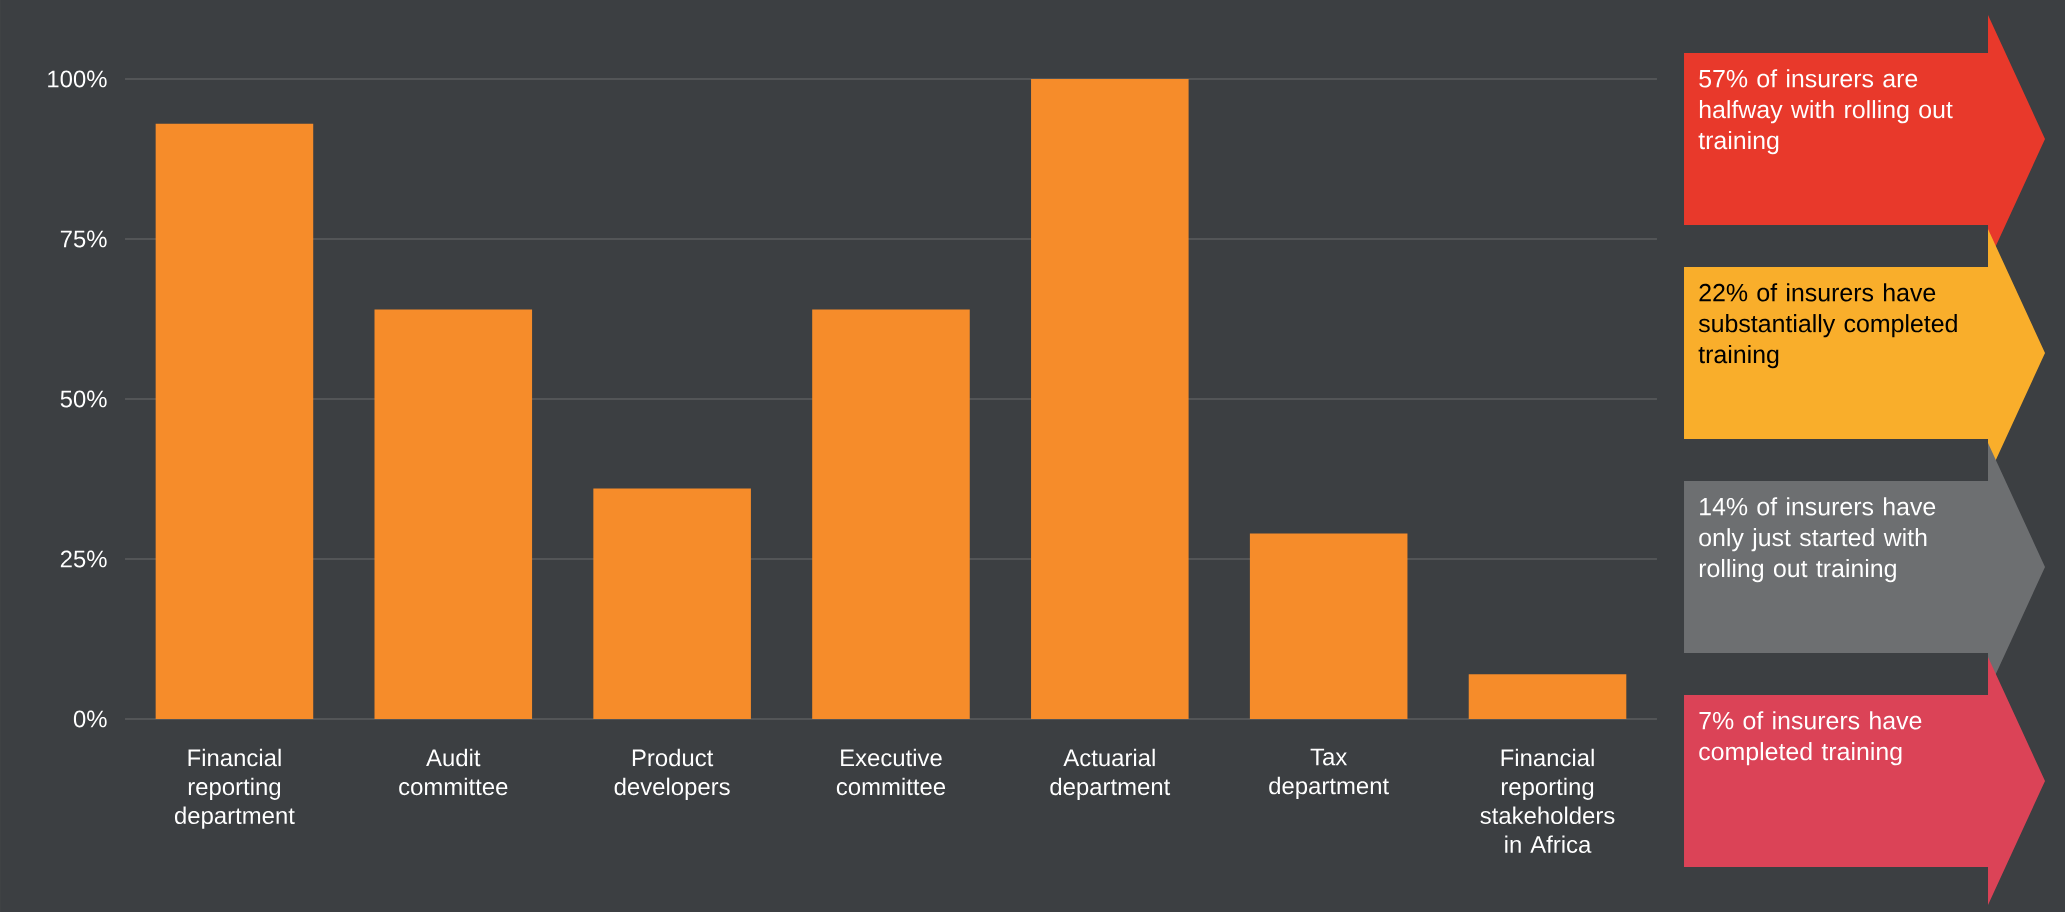 This screenshot has width=2065, height=912. What do you see at coordinates (77, 79) in the screenshot?
I see `y-tick-label: 100%` at bounding box center [77, 79].